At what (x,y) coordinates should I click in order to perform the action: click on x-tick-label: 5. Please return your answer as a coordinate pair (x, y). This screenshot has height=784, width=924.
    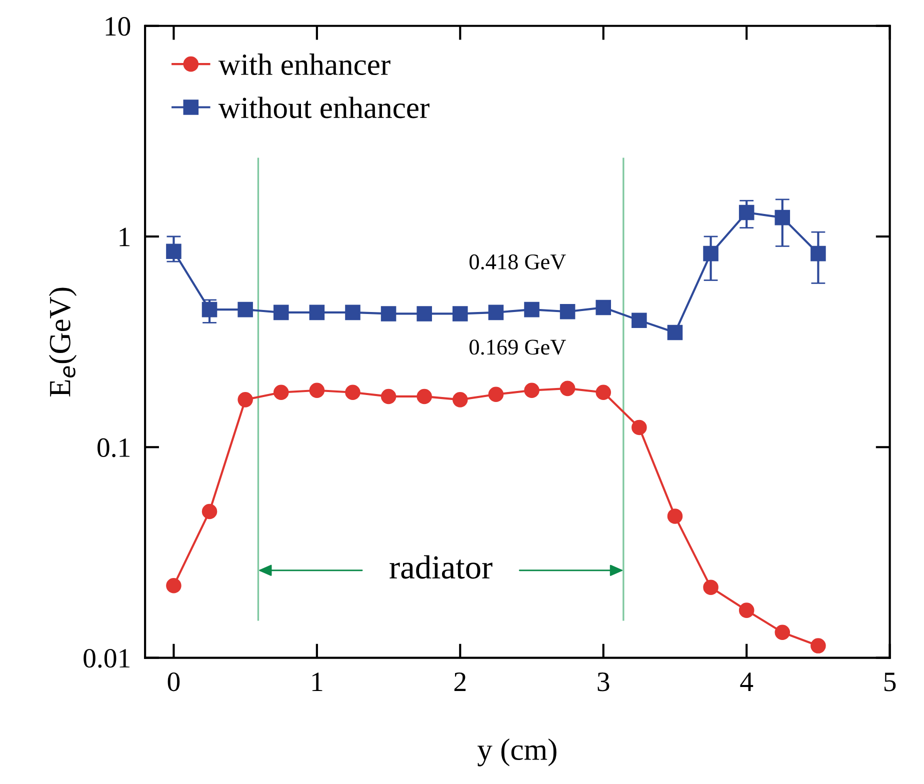
    Looking at the image, I should click on (890, 682).